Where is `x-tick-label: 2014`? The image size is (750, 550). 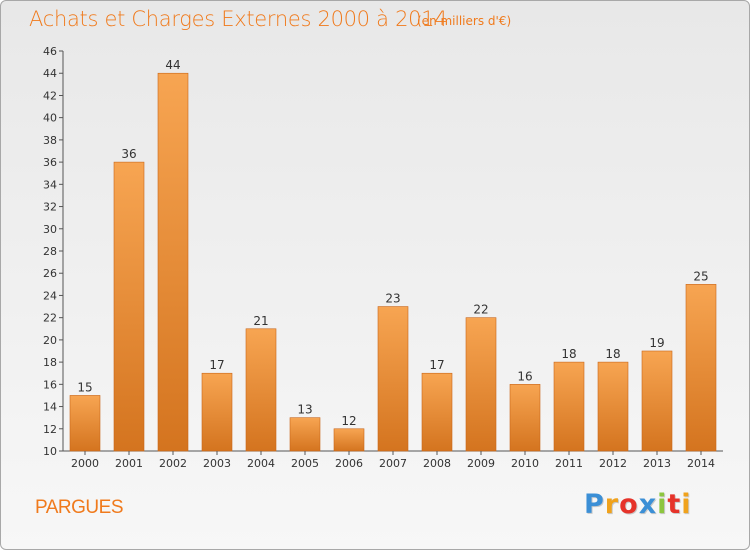 x-tick-label: 2014 is located at coordinates (701, 463).